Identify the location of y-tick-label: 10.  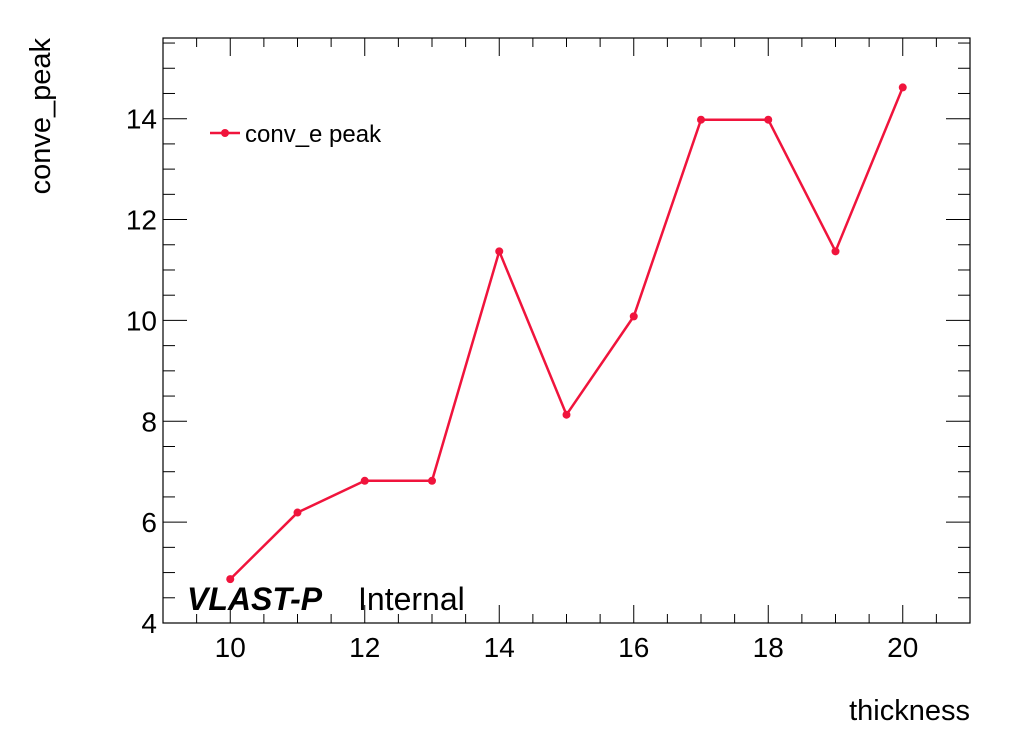
(141, 320).